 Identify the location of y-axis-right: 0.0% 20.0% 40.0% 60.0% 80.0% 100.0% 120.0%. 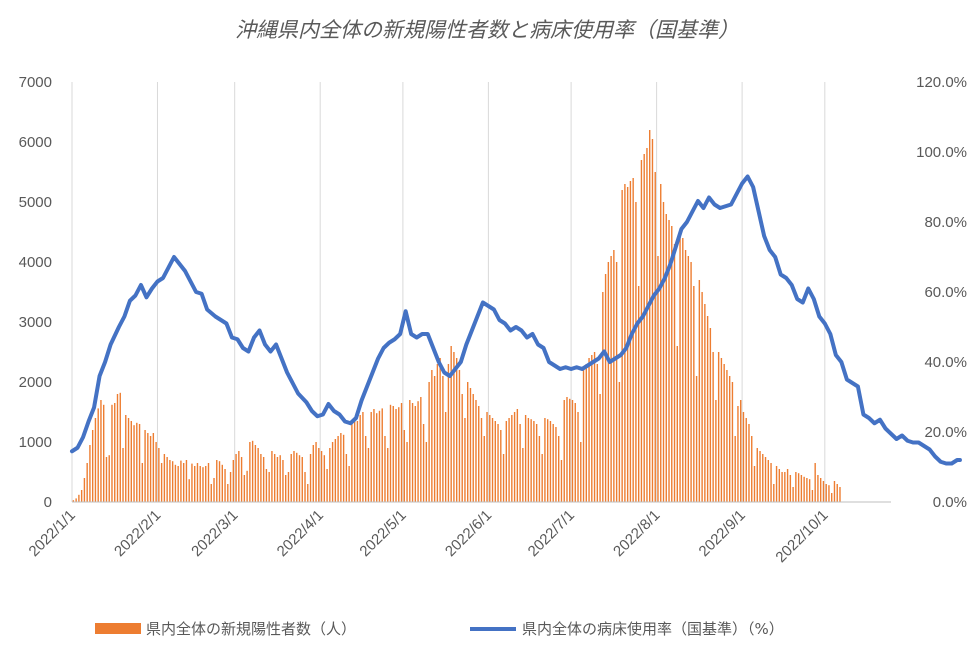
(941, 292).